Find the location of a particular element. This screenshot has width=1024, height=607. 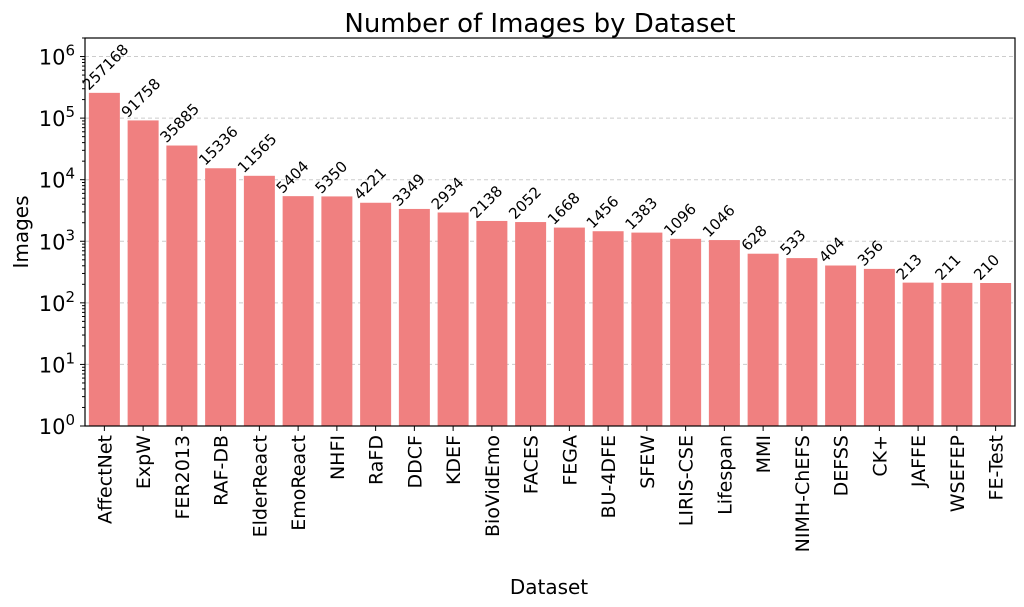

y-tick-label: 10² is located at coordinates (57, 302).